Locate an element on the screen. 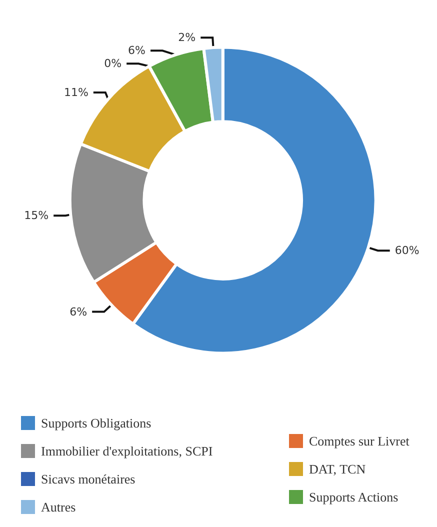 This screenshot has height=527, width=437. data-label: 2% is located at coordinates (187, 37).